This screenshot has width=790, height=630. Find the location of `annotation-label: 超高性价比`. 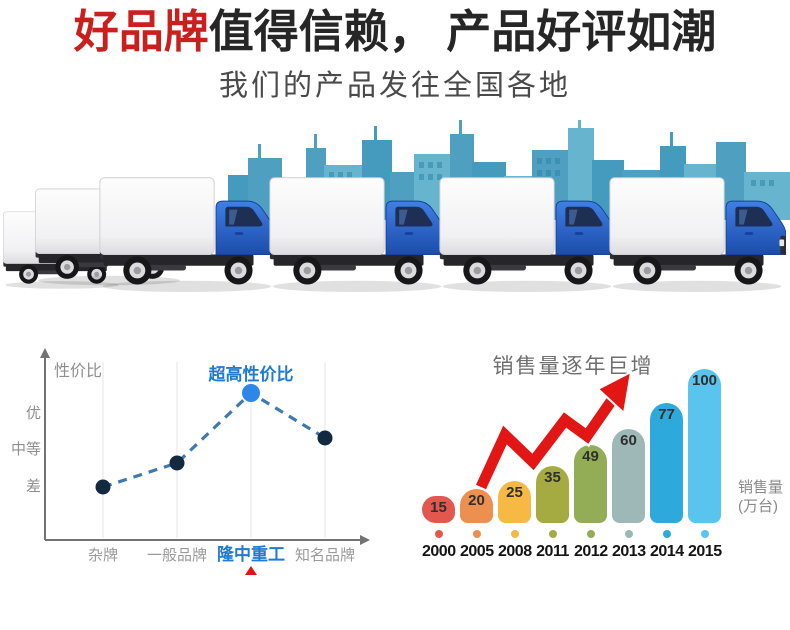

annotation-label: 超高性价比 is located at coordinates (251, 374).